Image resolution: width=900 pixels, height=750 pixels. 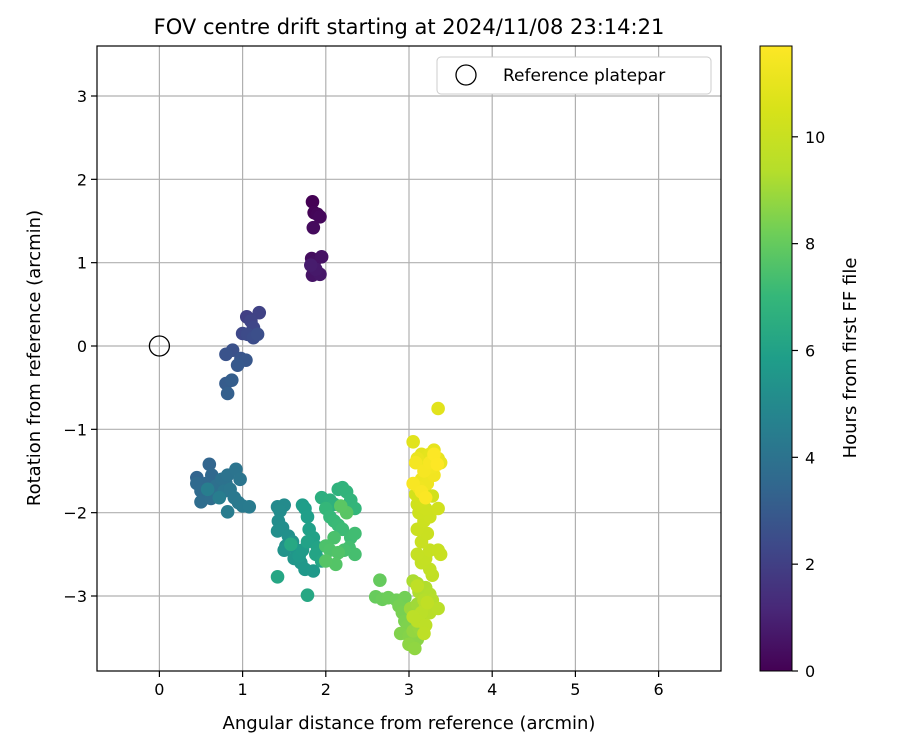 I want to click on y-axis-ticks: −3 −2 −1 0 1 2 3, so click(x=80, y=346).